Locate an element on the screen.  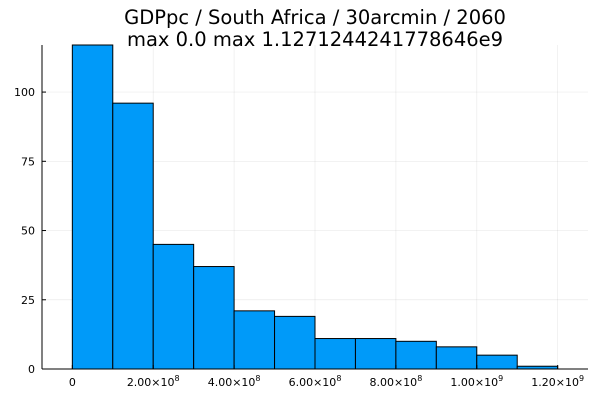
y-tick-label-0: 0 is located at coordinates (31, 369).